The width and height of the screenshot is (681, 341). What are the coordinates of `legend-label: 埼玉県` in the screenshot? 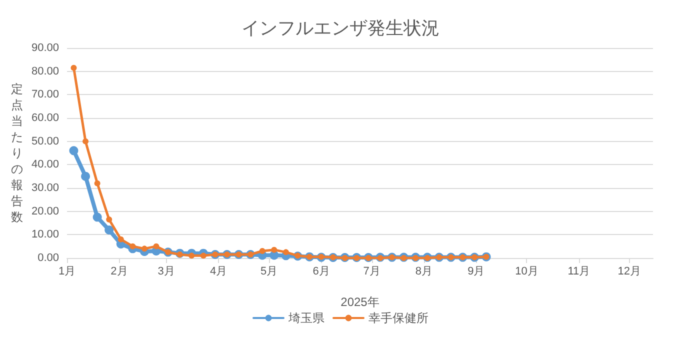 It's located at (306, 318).